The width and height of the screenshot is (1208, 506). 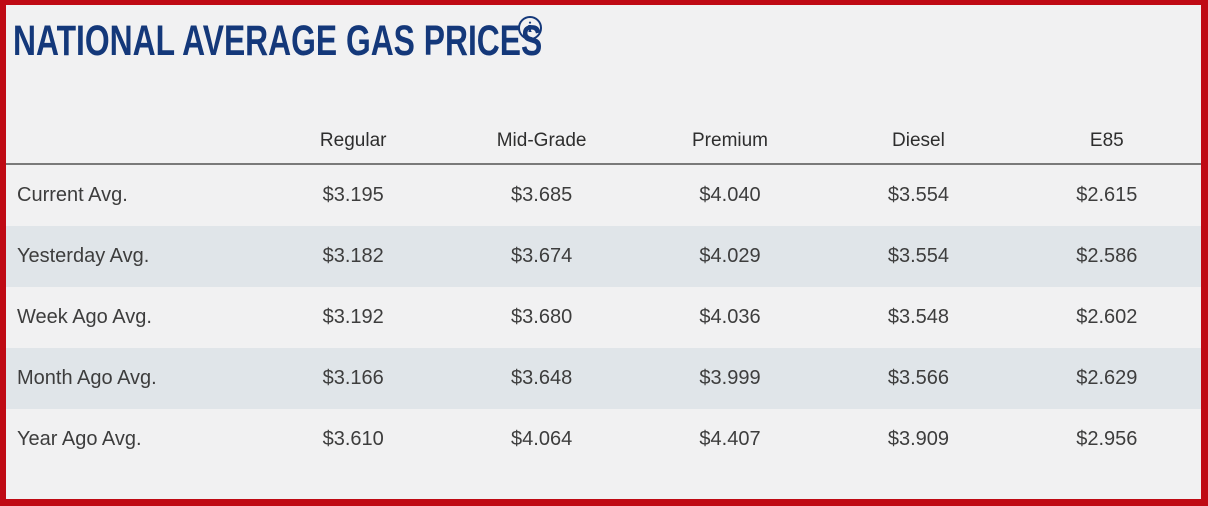 I want to click on price-cell: $4.036, so click(x=730, y=317).